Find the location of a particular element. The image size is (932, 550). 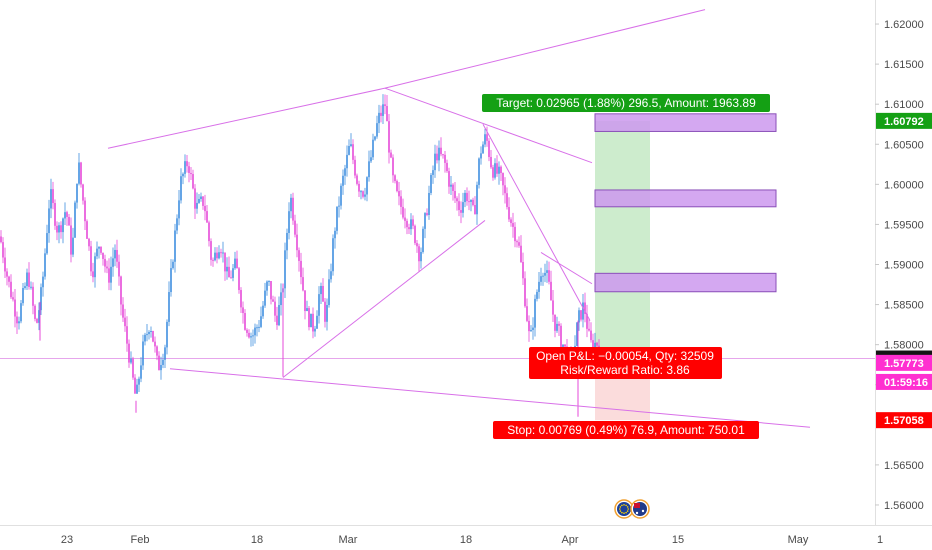

x-tick-label: 18 is located at coordinates (466, 540).